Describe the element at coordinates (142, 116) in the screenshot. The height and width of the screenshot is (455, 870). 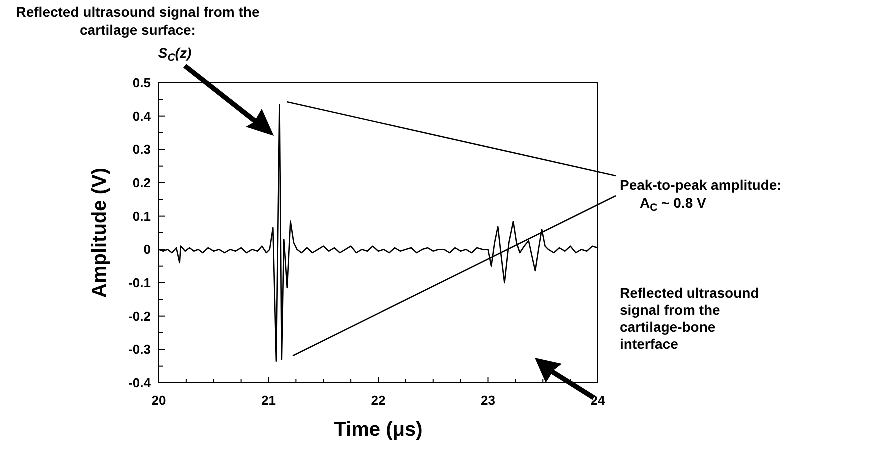
I see `y-tick-label: 0.4` at that location.